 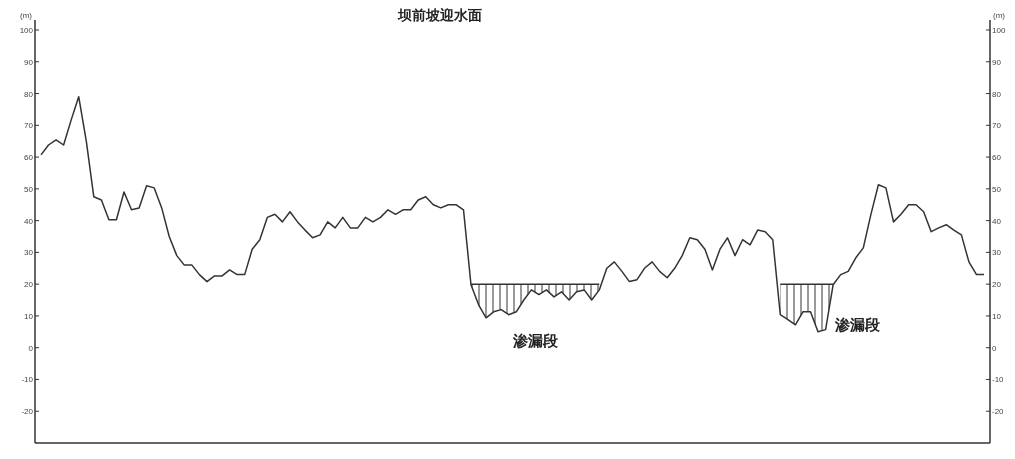 I want to click on y-tick-label: 30, so click(x=29, y=253).